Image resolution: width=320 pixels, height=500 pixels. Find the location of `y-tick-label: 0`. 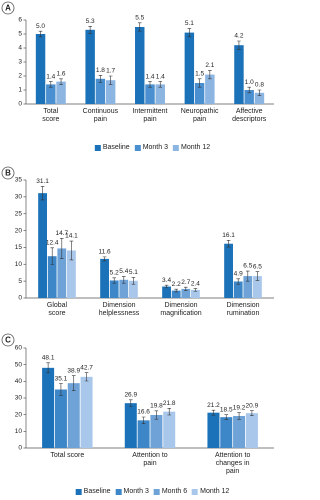

y-tick-label: 0 is located at coordinates (20, 448).